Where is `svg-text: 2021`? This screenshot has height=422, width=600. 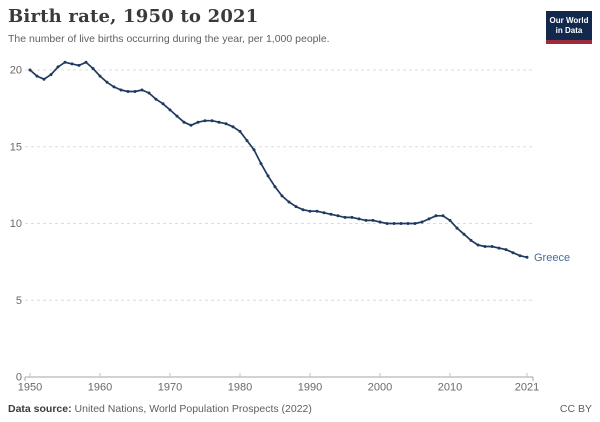
svg-text: 2021 is located at coordinates (527, 388).